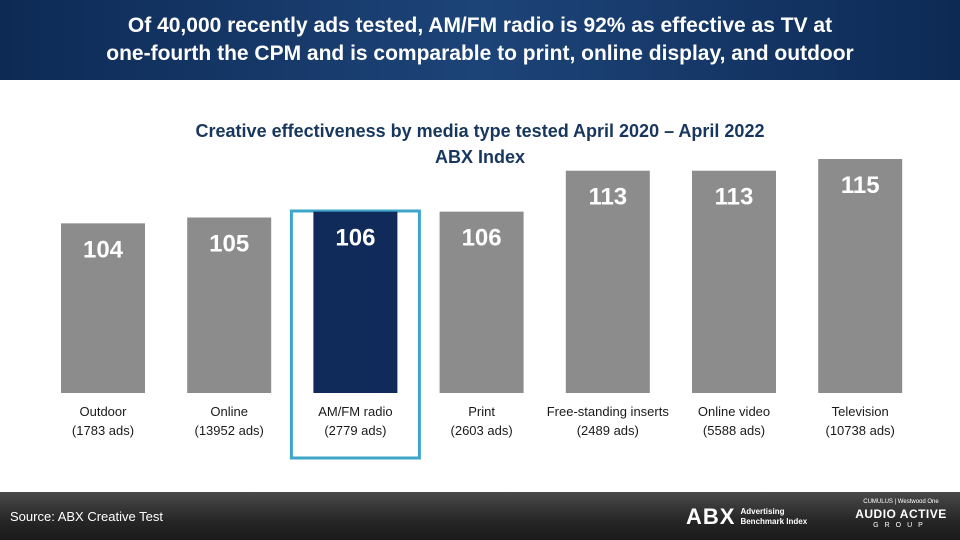 This screenshot has height=540, width=960. I want to click on source-note: Source: ABX Creative Test, so click(86, 516).